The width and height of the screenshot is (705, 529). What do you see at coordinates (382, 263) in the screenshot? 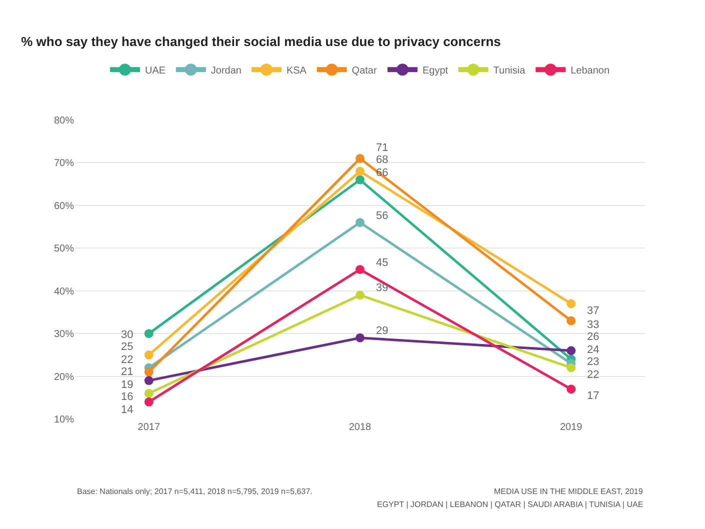
I see `data-label: 45` at bounding box center [382, 263].